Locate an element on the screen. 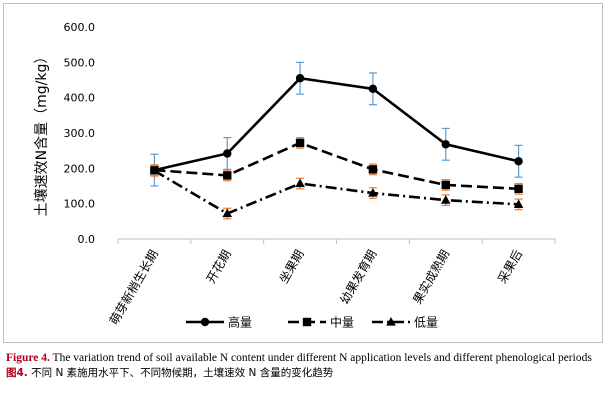 The image size is (612, 405). legend-item: 低量 is located at coordinates (405, 323).